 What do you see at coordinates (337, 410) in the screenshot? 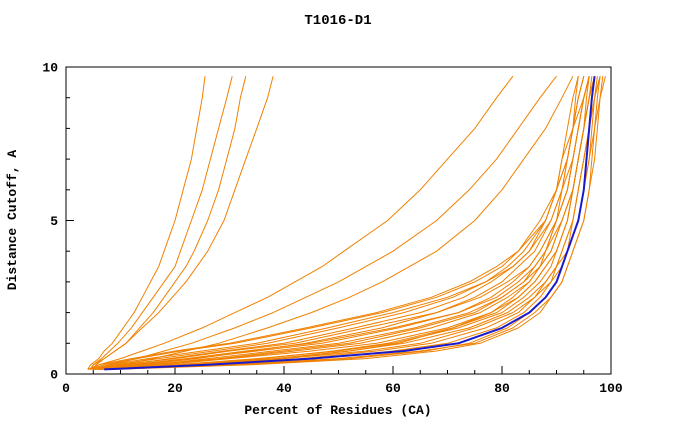
I see `x-axis-label: Percent of Residues (CA)` at bounding box center [337, 410].